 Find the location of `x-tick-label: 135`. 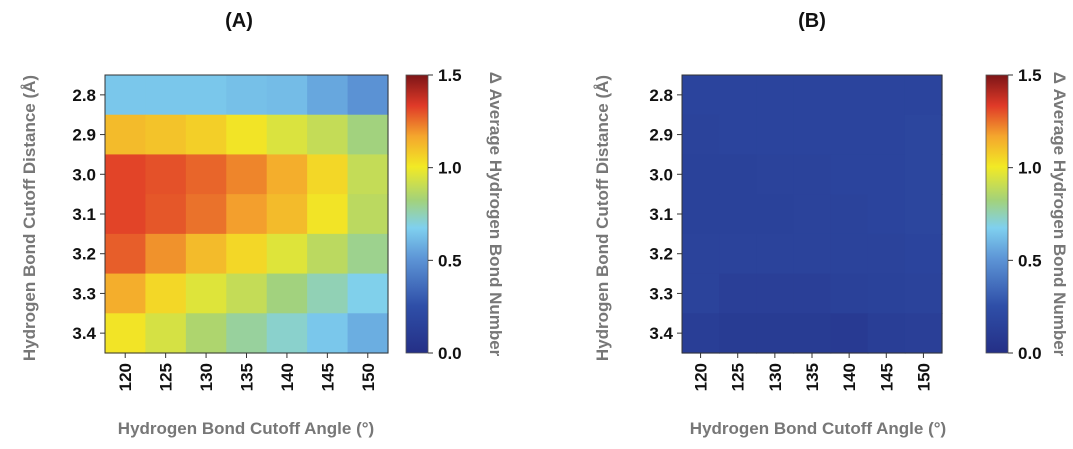

x-tick-label: 135 is located at coordinates (247, 377).